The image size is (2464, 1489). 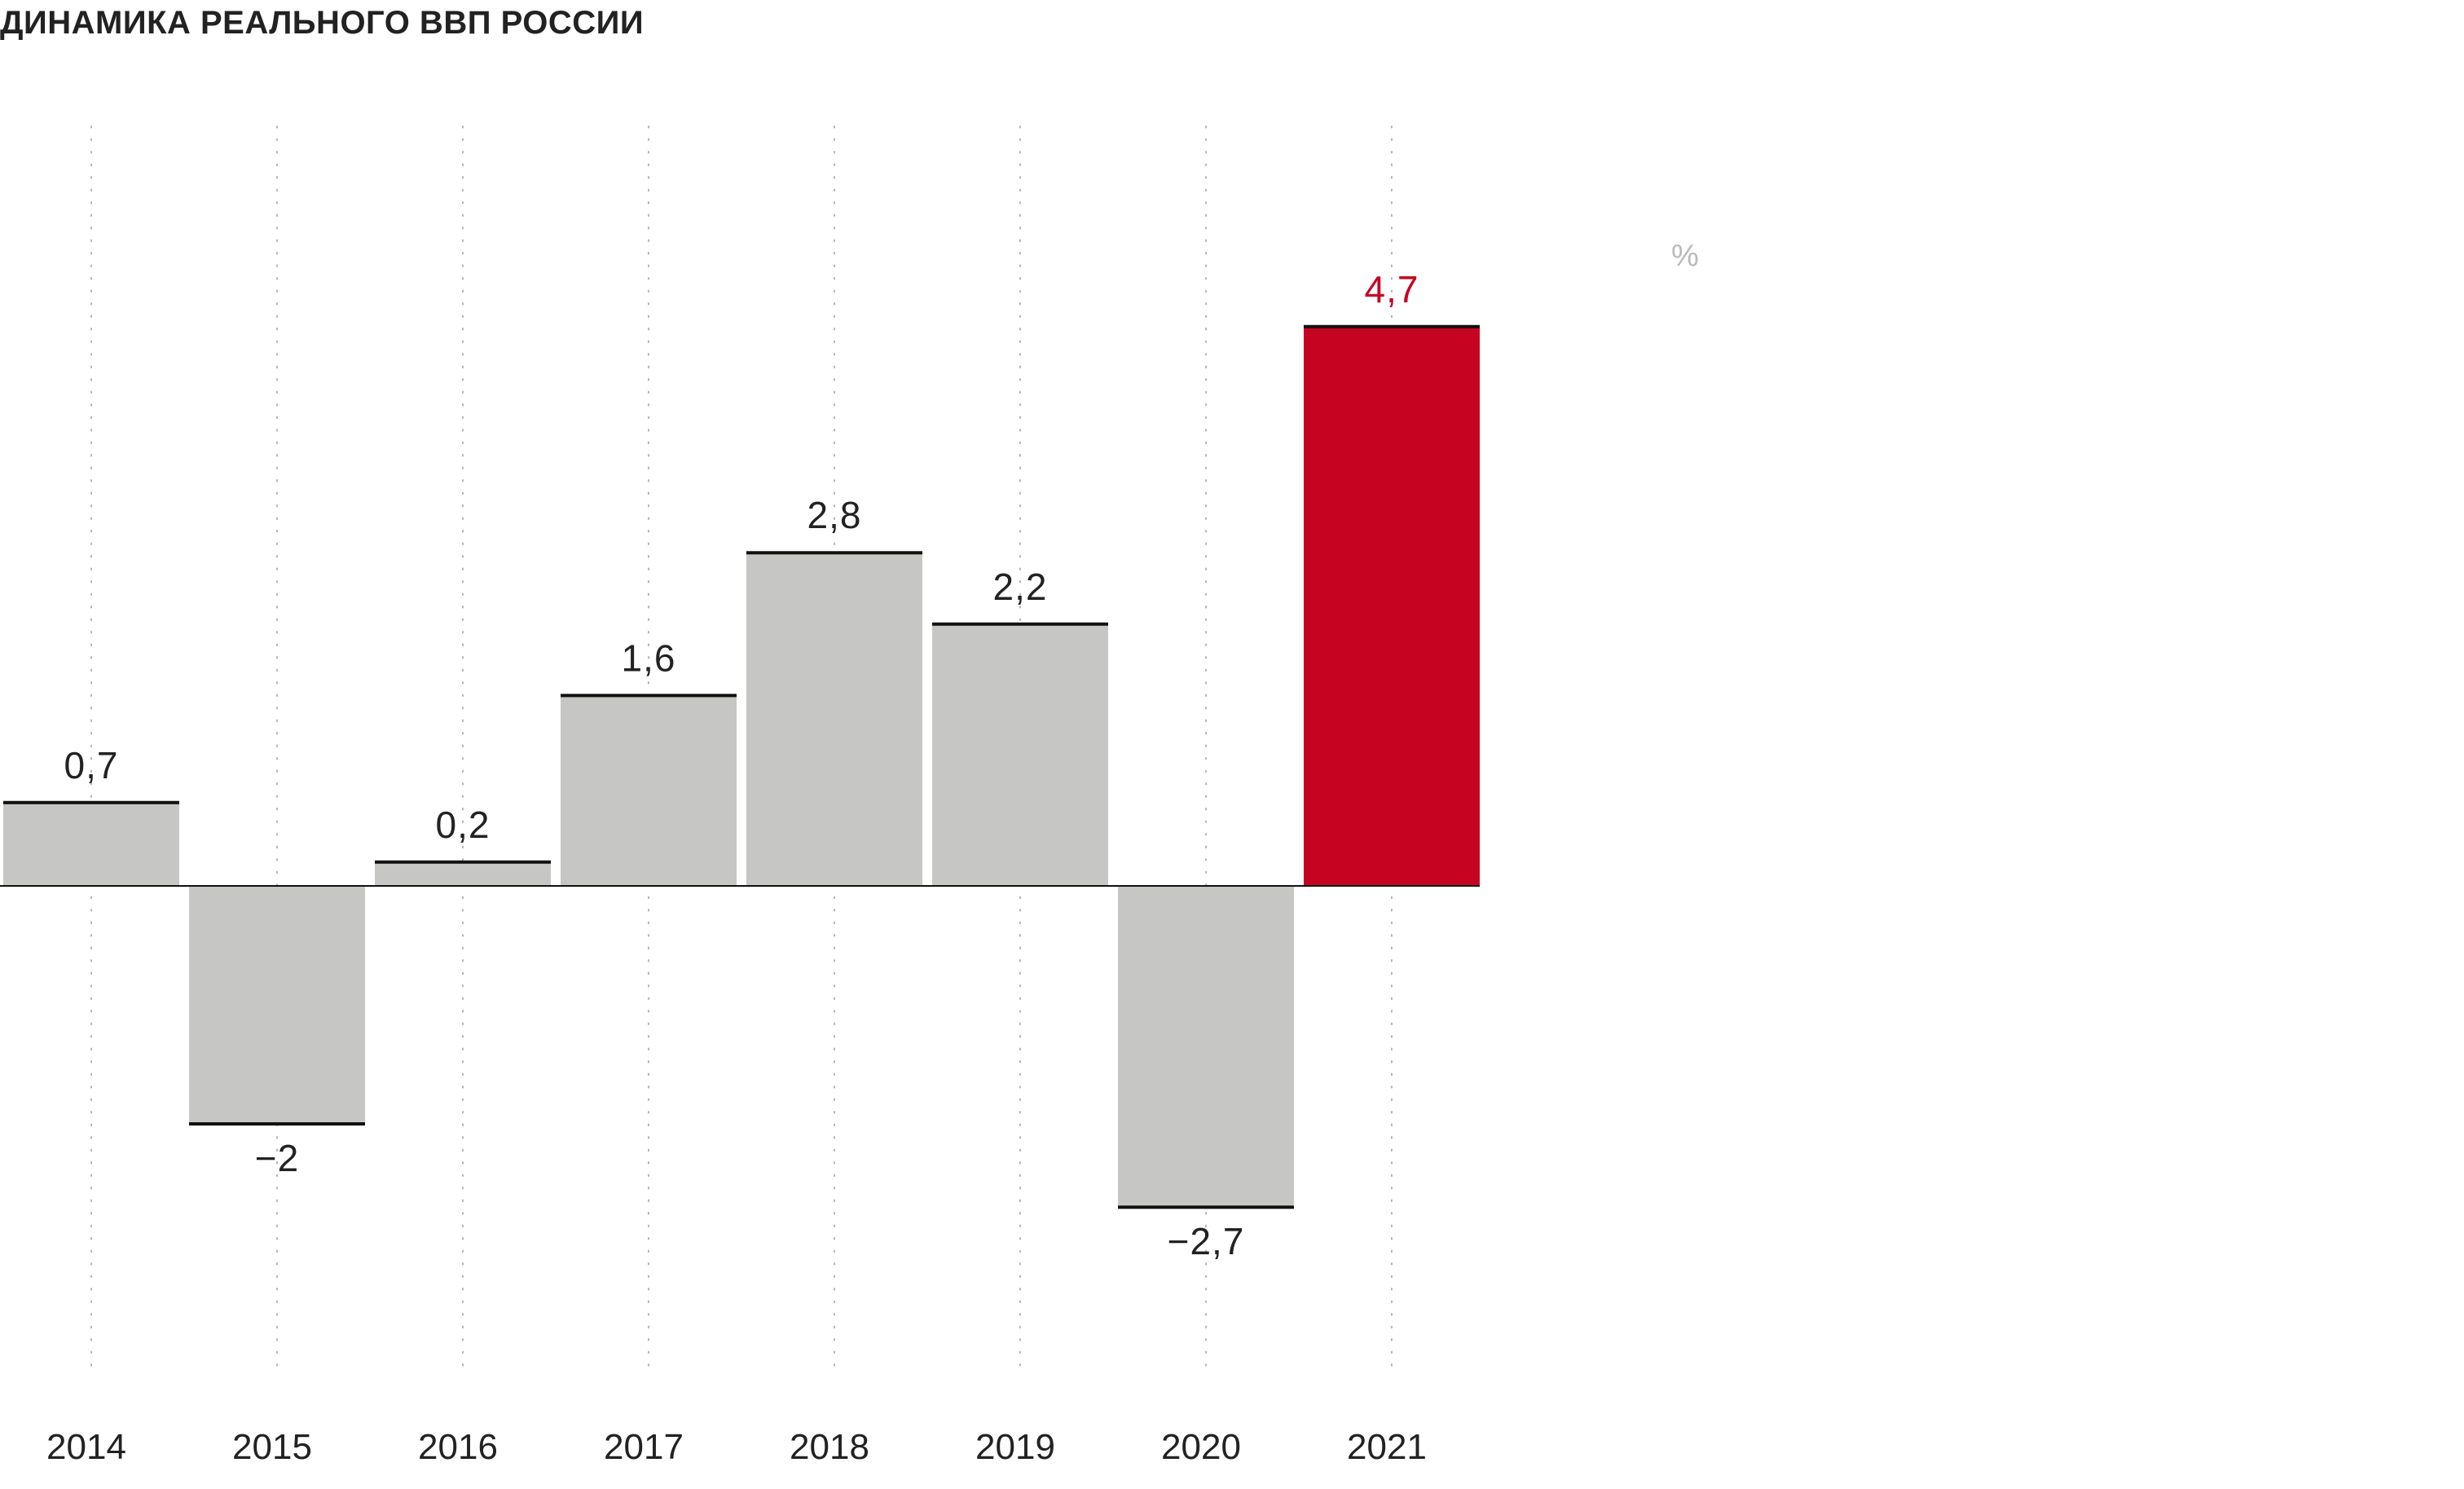 What do you see at coordinates (834, 515) in the screenshot?
I see `value-label: 2,8` at bounding box center [834, 515].